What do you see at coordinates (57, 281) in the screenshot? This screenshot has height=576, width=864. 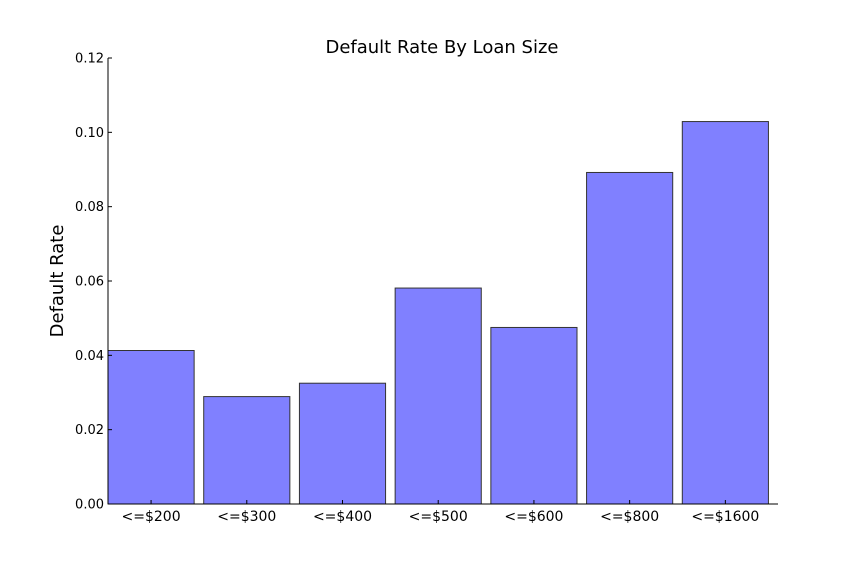 I see `y-axis-label: Default Rate` at bounding box center [57, 281].